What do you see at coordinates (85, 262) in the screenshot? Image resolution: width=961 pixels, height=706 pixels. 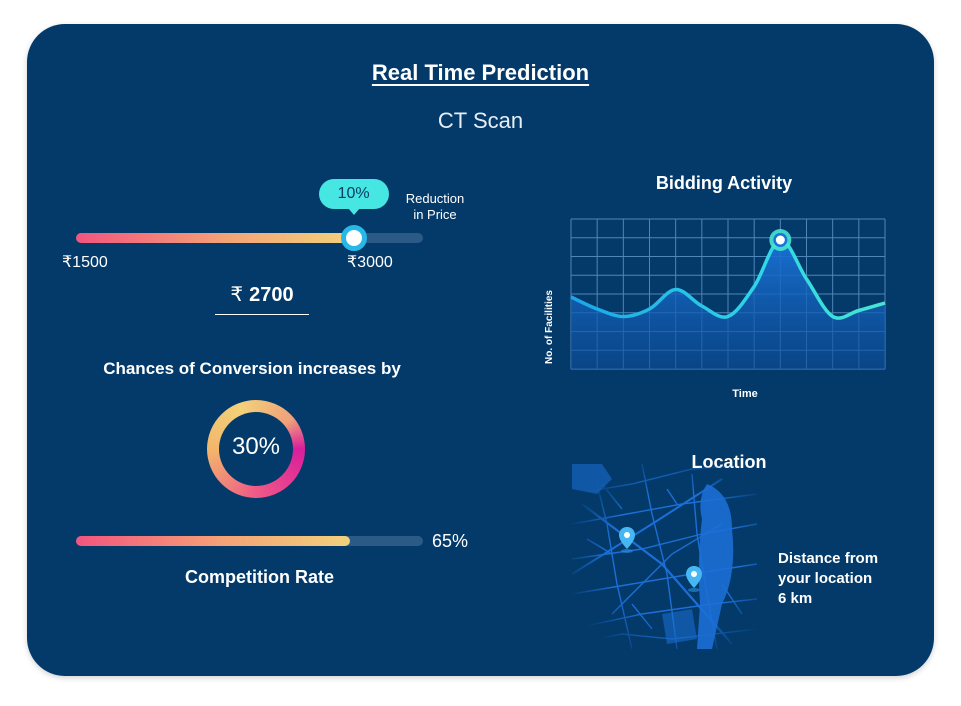 I see `slider-min-label: ₹1500` at bounding box center [85, 262].